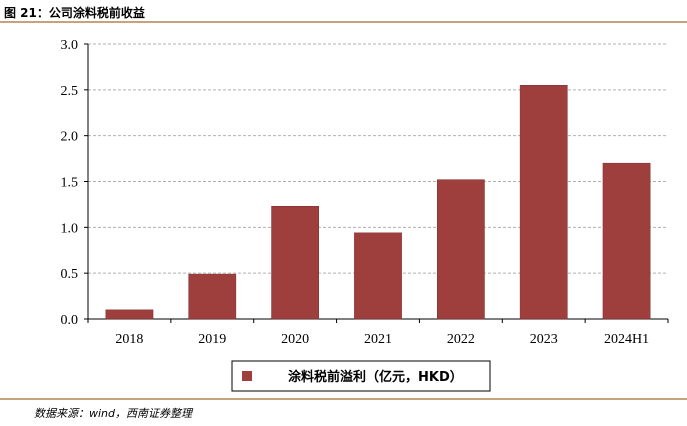  I want to click on x-tick-label: 2019, so click(212, 339).